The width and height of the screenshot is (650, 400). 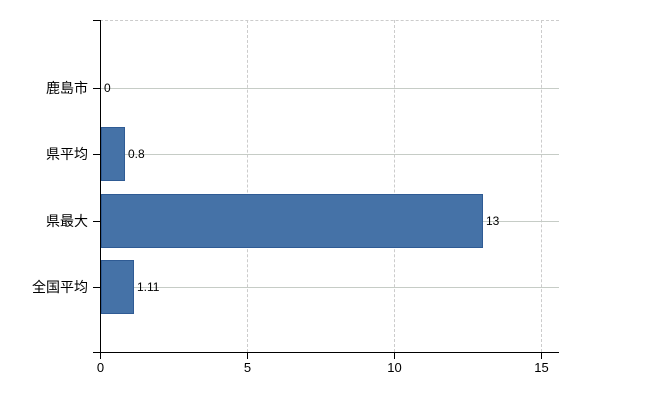 What do you see at coordinates (67, 154) in the screenshot?
I see `category-label: 県平均` at bounding box center [67, 154].